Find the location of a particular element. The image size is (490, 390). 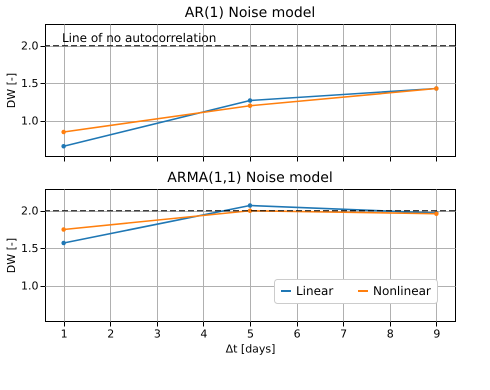

x-tick-label: 9 is located at coordinates (436, 334).